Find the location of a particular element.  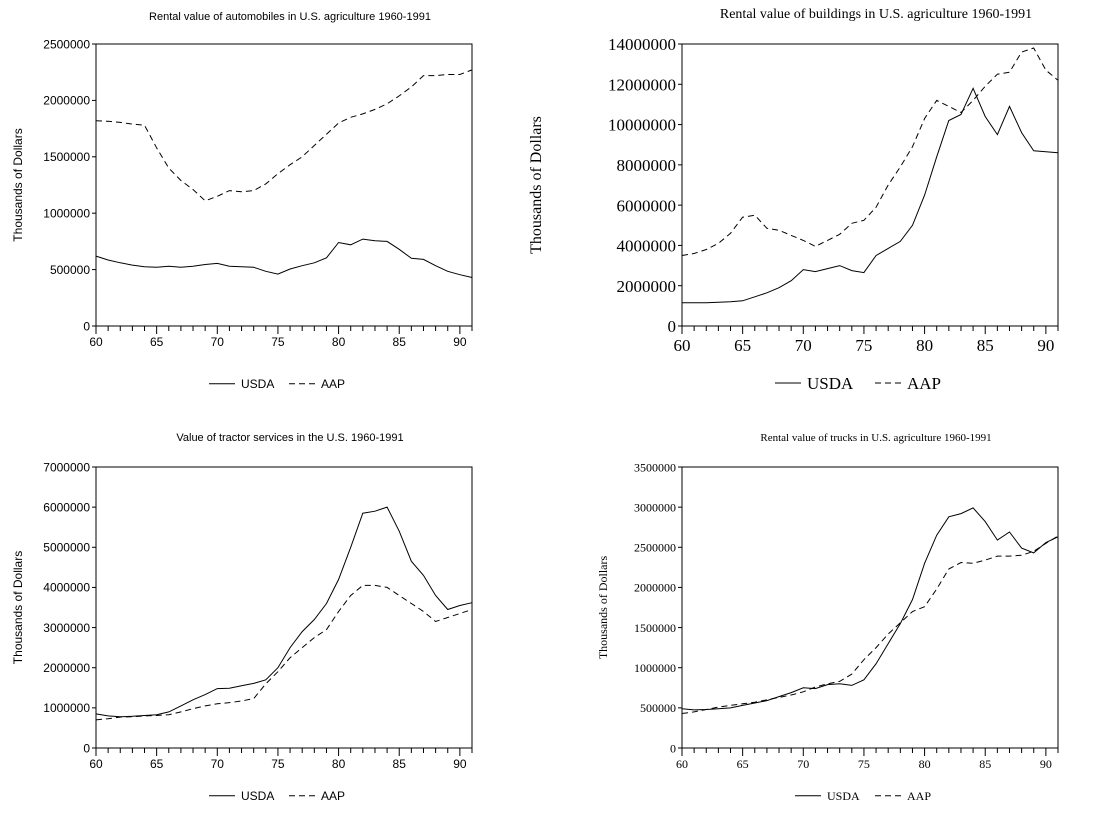

y-tick-label: 5000000 is located at coordinates (66, 548).